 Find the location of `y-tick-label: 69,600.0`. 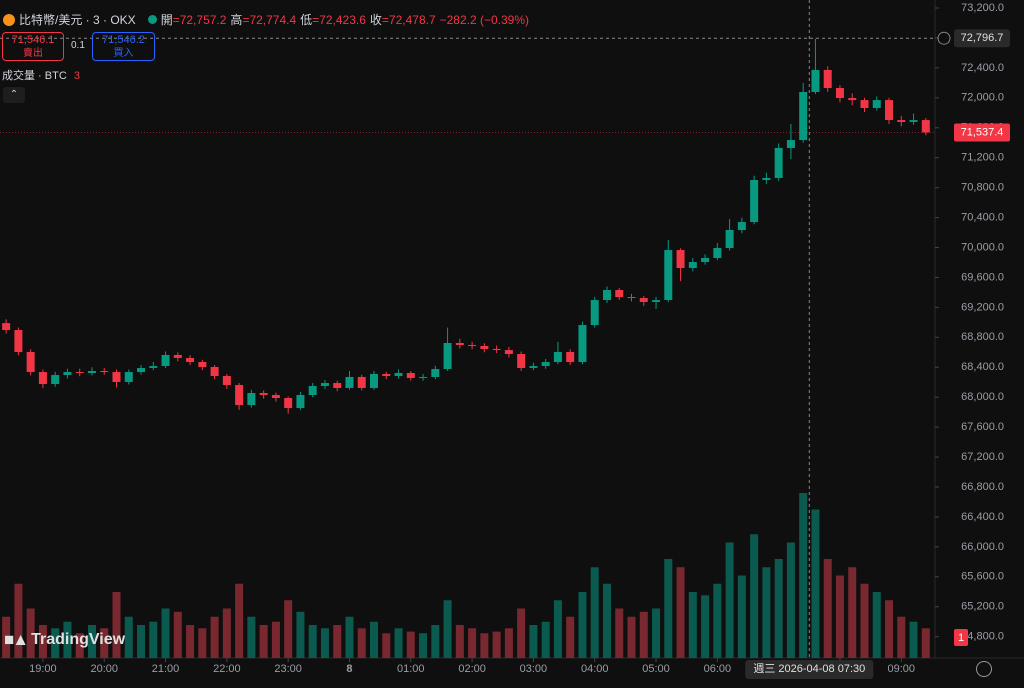

y-tick-label: 69,600.0 is located at coordinates (982, 277).